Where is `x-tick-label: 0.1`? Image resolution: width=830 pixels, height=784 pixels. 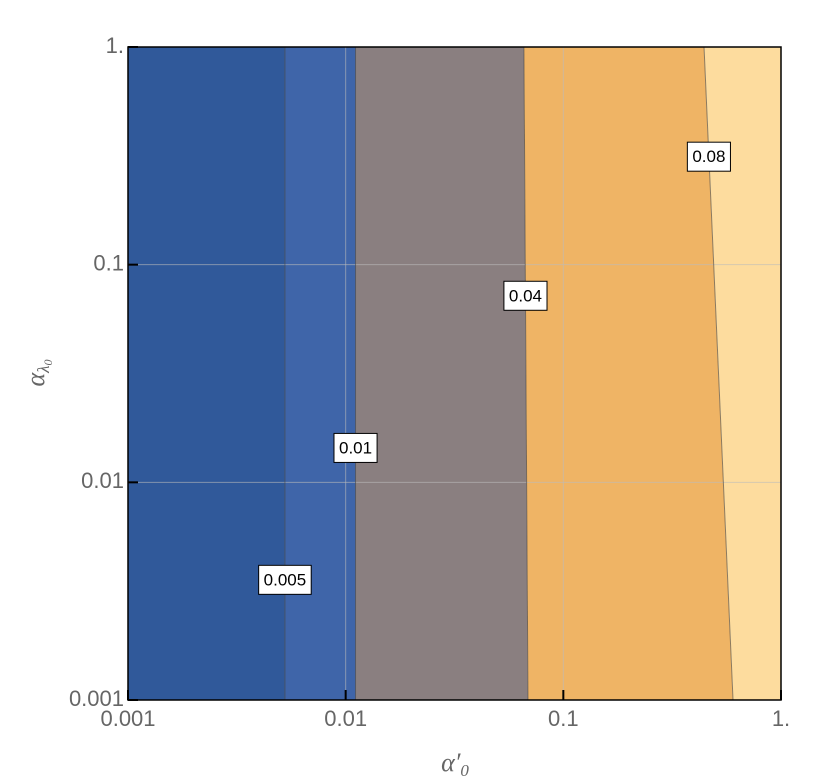 x-tick-label: 0.1 is located at coordinates (563, 718).